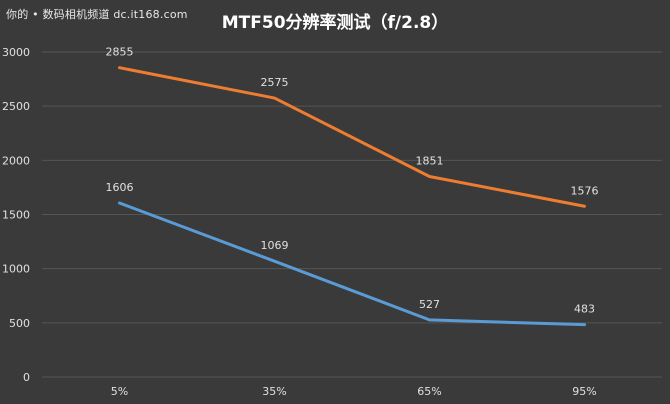 This screenshot has width=670, height=404. I want to click on data-label: 527, so click(429, 304).